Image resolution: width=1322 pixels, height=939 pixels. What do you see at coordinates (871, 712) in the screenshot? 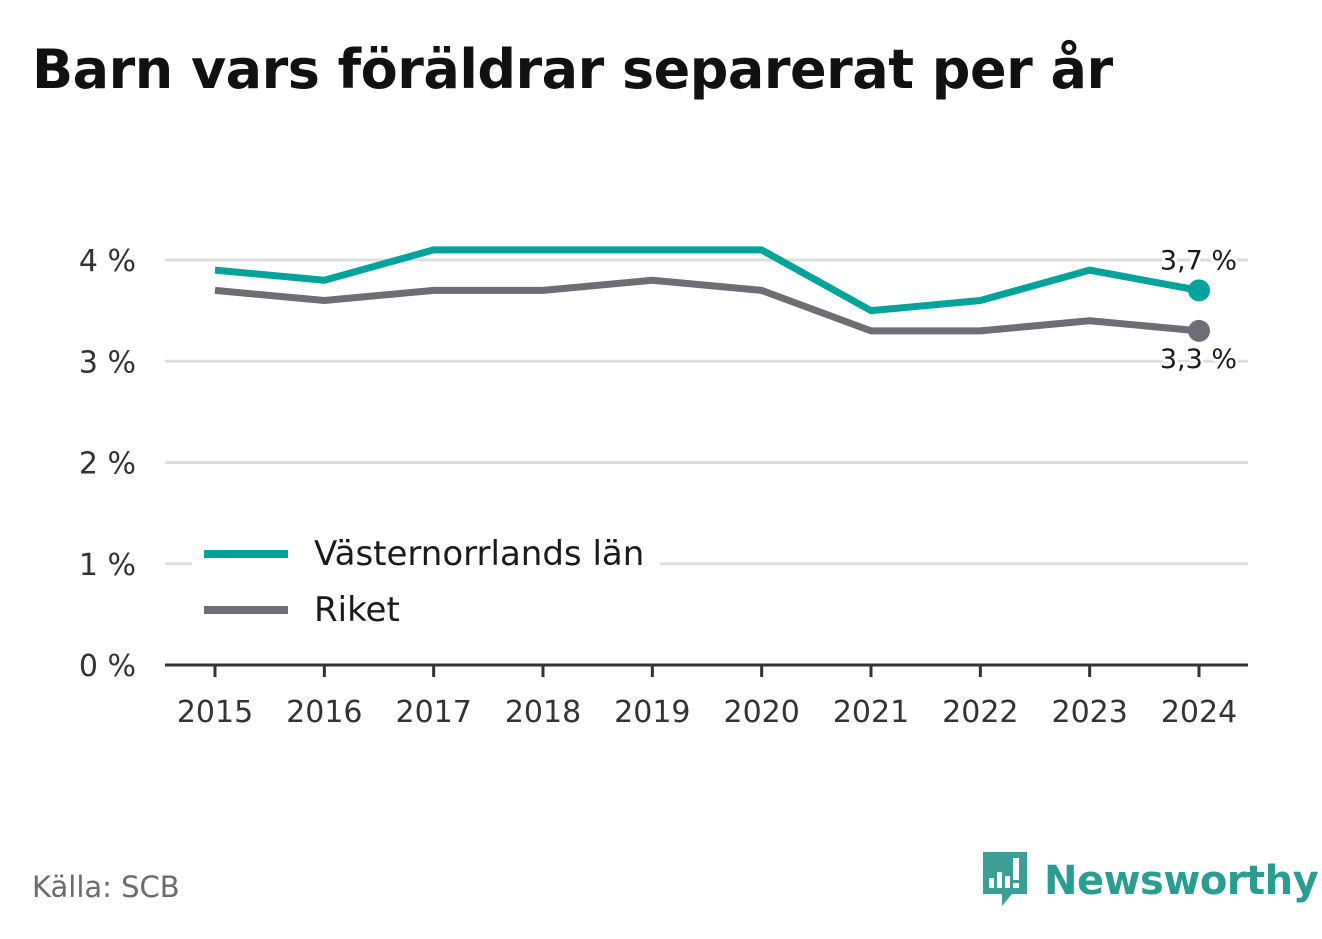
I see `x-tick-label: 2021` at bounding box center [871, 712].